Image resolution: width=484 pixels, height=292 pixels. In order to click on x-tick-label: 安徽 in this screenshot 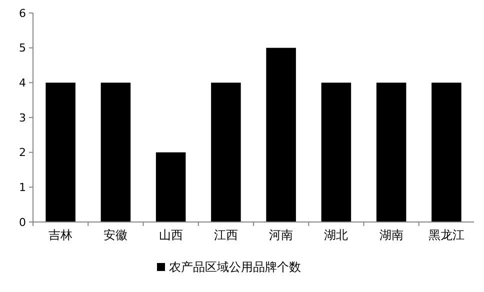, I will do `click(116, 235)`.